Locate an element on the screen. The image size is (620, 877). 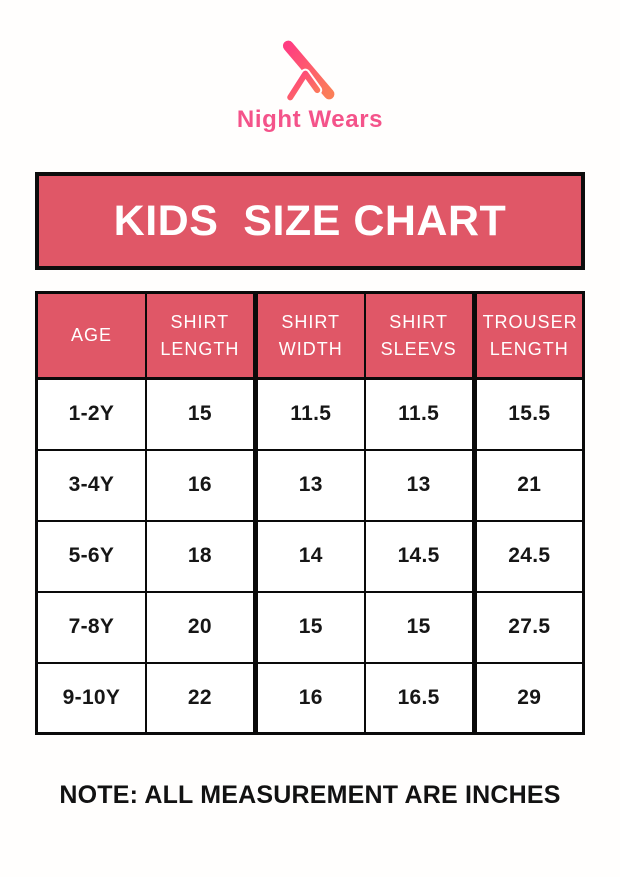
column-header-shirt-length: SHIRT LENGTH is located at coordinates (200, 335).